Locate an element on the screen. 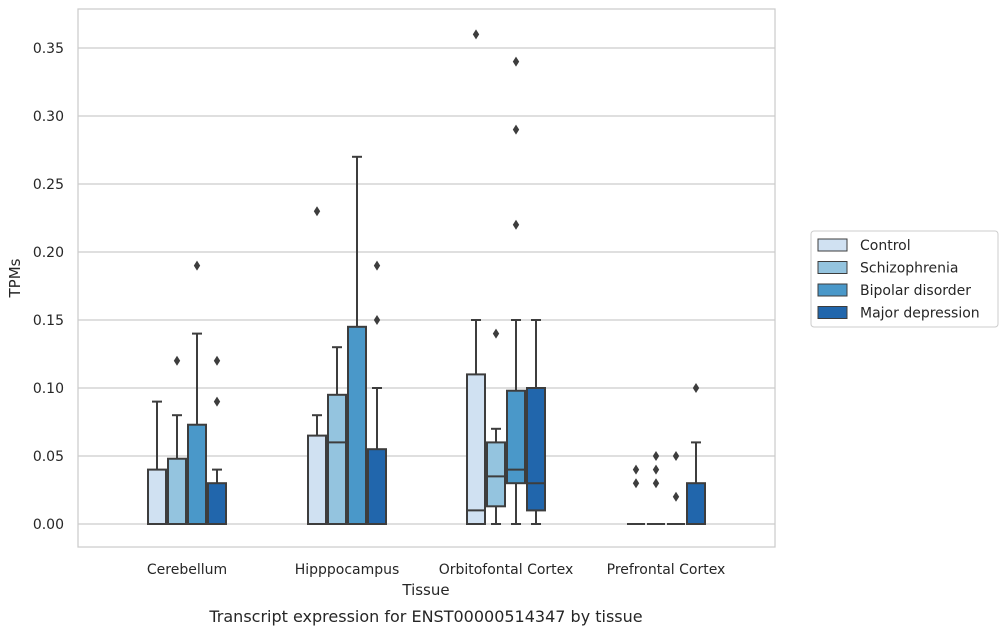  x-tick-label: Hipppocampus is located at coordinates (347, 570).